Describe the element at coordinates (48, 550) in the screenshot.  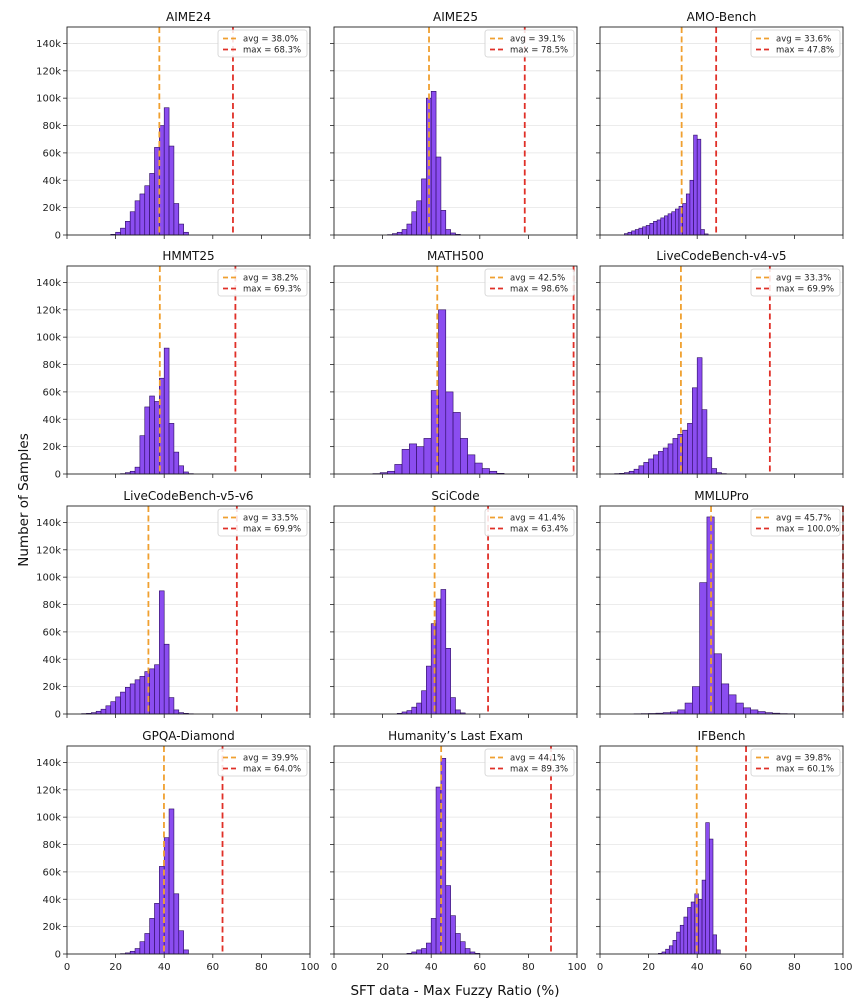
I see `y-tick-label: 120k` at that location.